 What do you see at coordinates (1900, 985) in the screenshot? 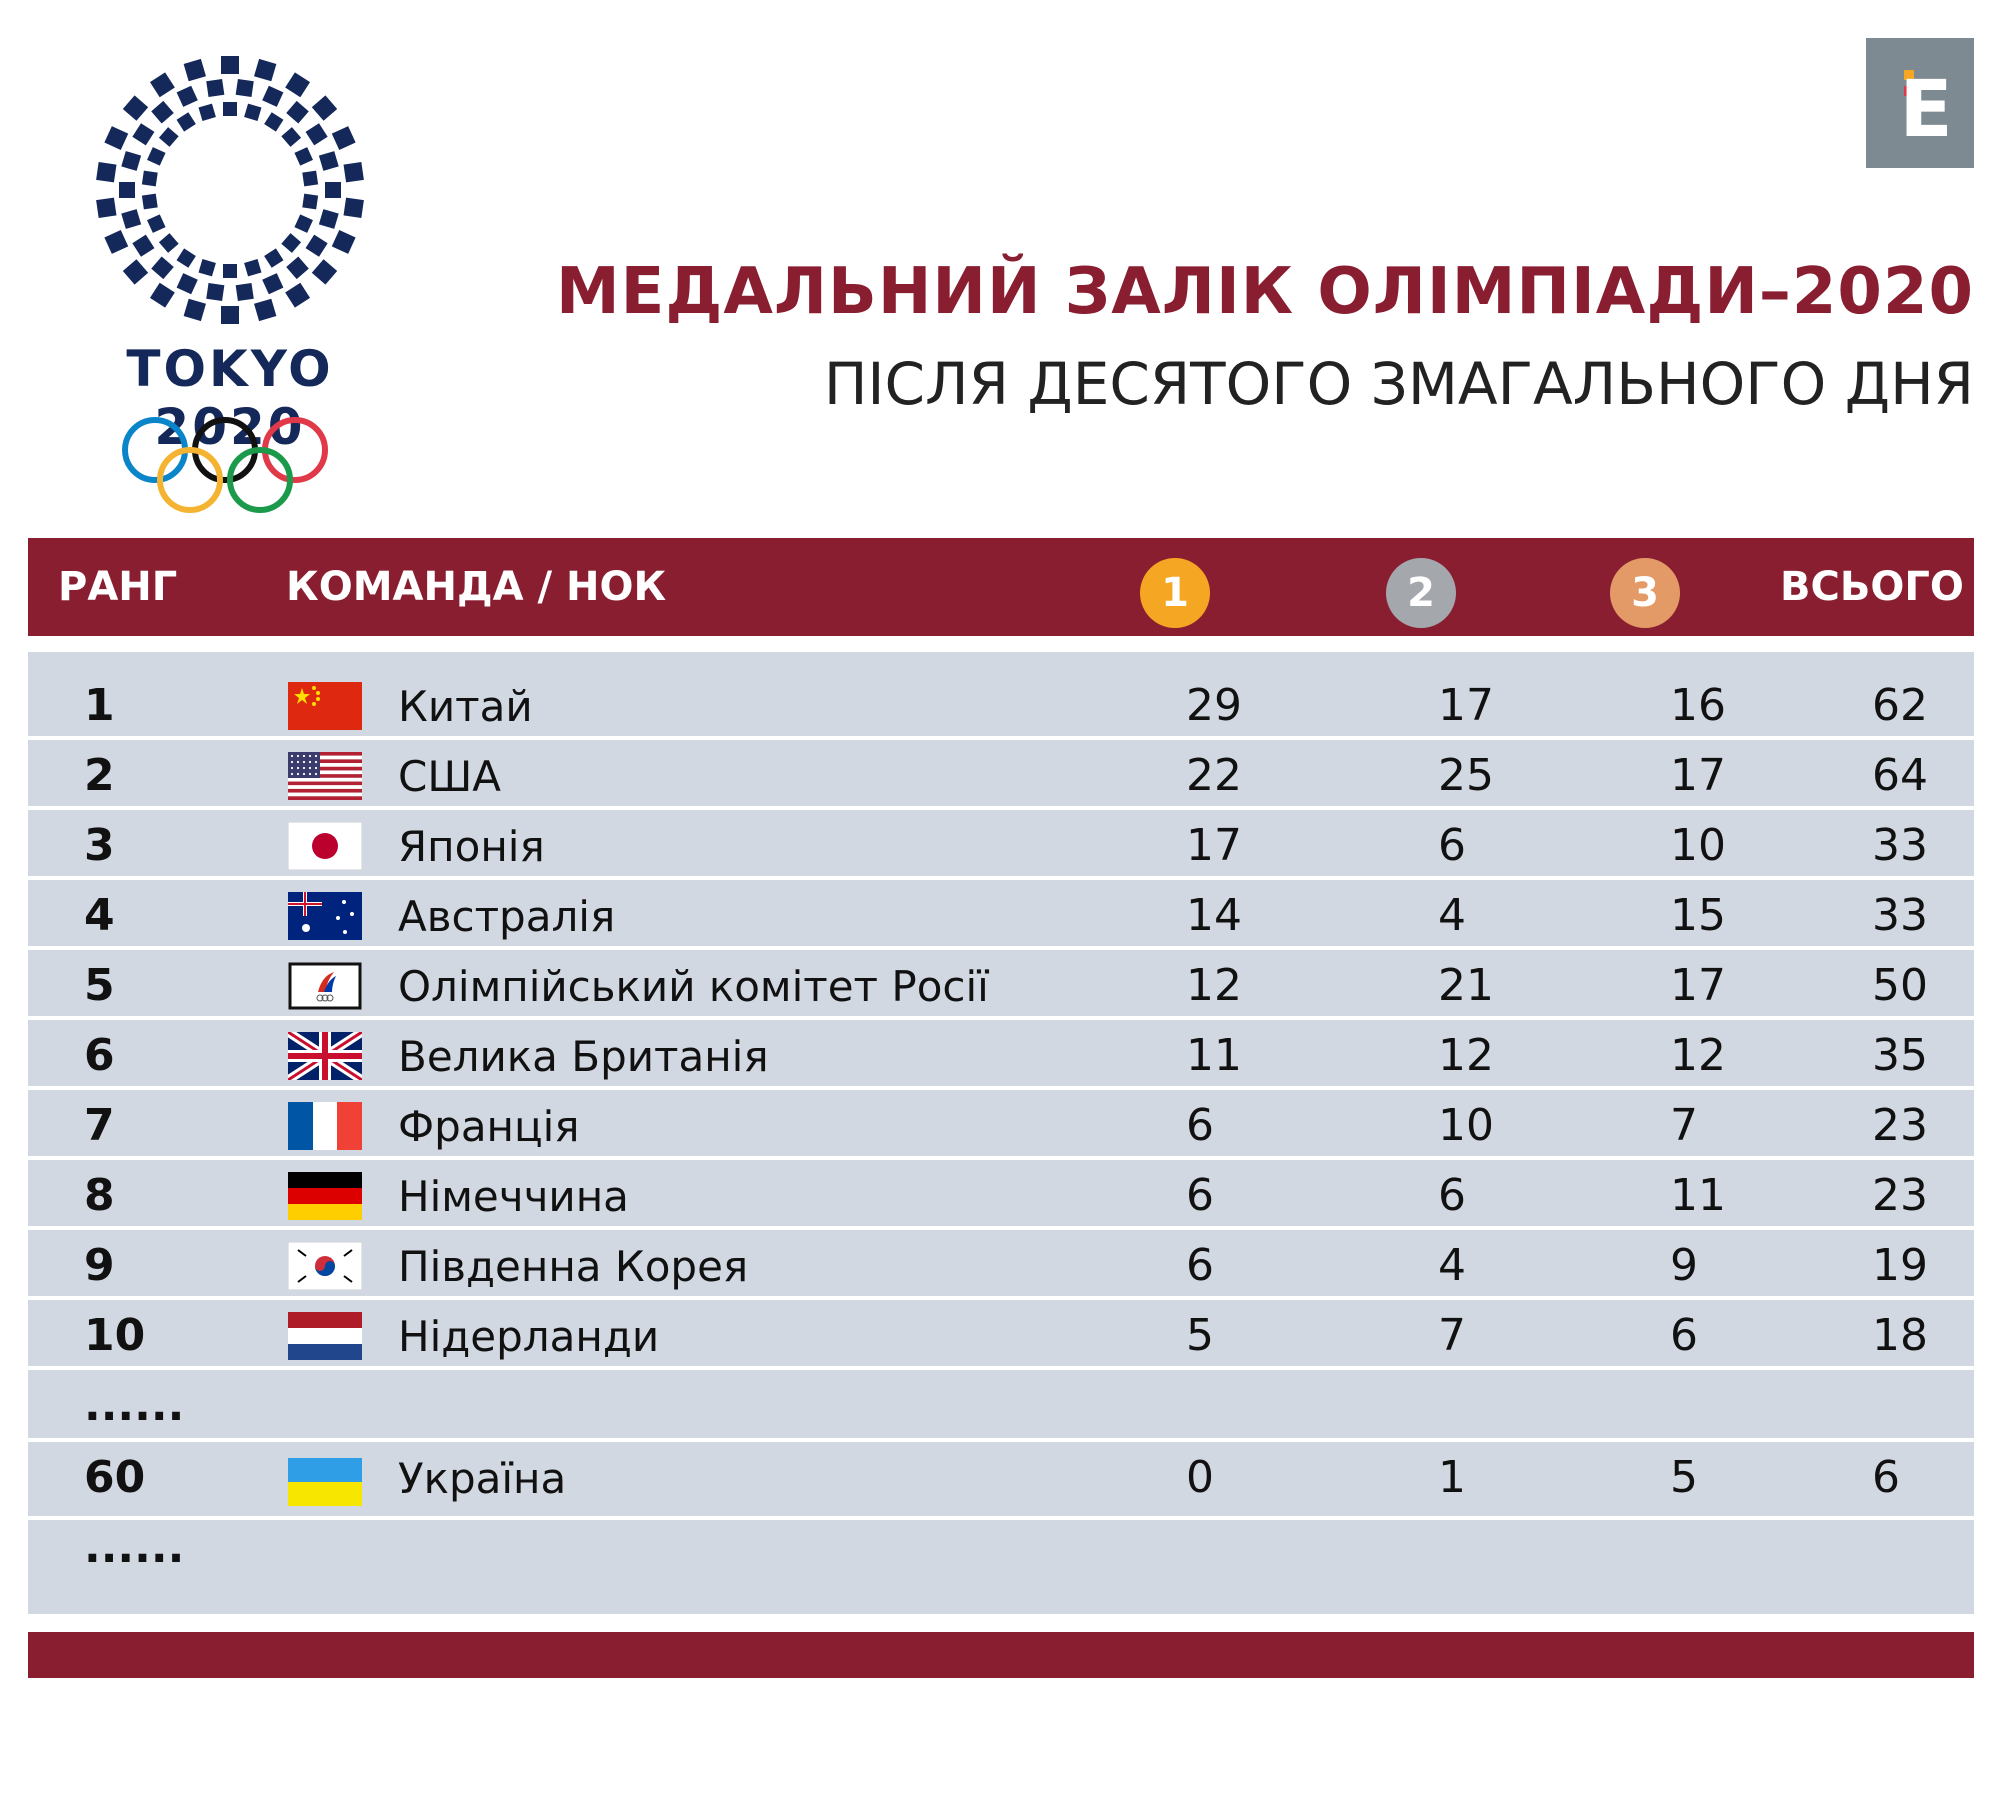
I see `total-cell: 50` at bounding box center [1900, 985].